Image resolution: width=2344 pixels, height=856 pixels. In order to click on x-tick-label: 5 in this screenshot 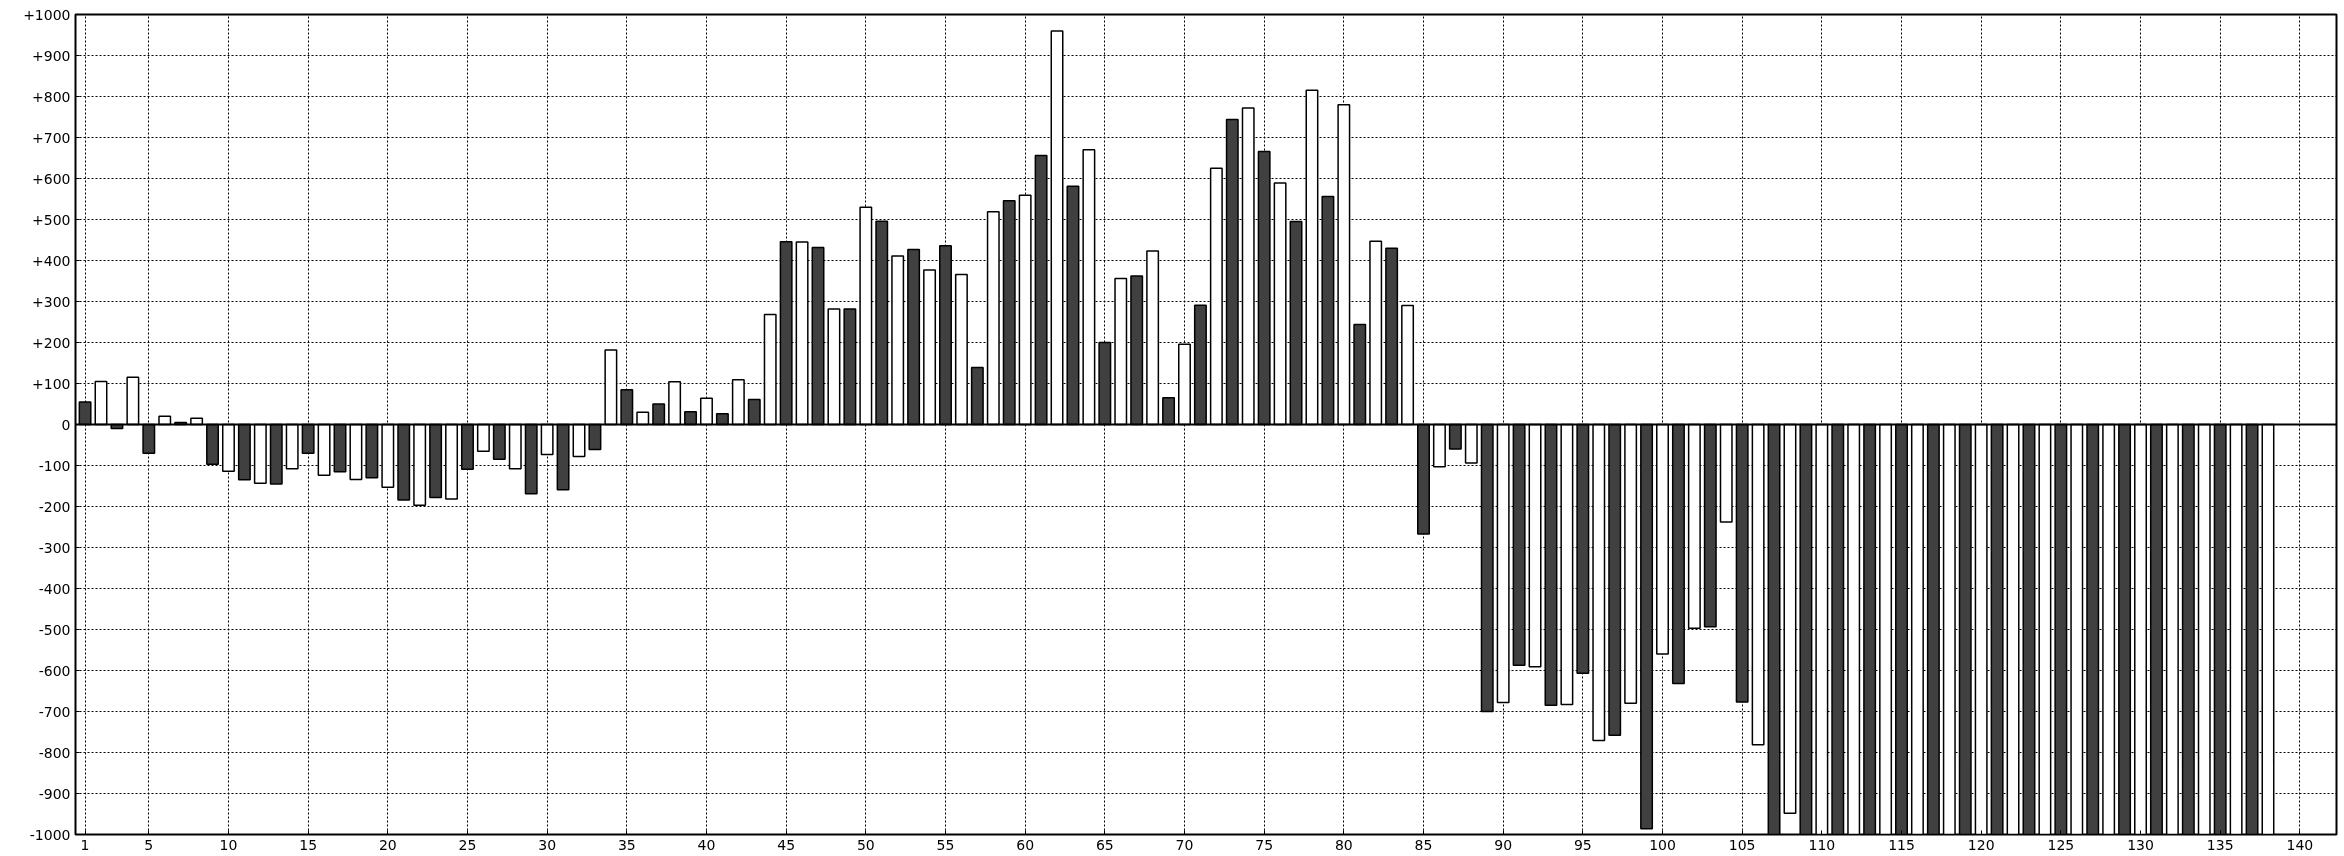, I will do `click(149, 844)`.